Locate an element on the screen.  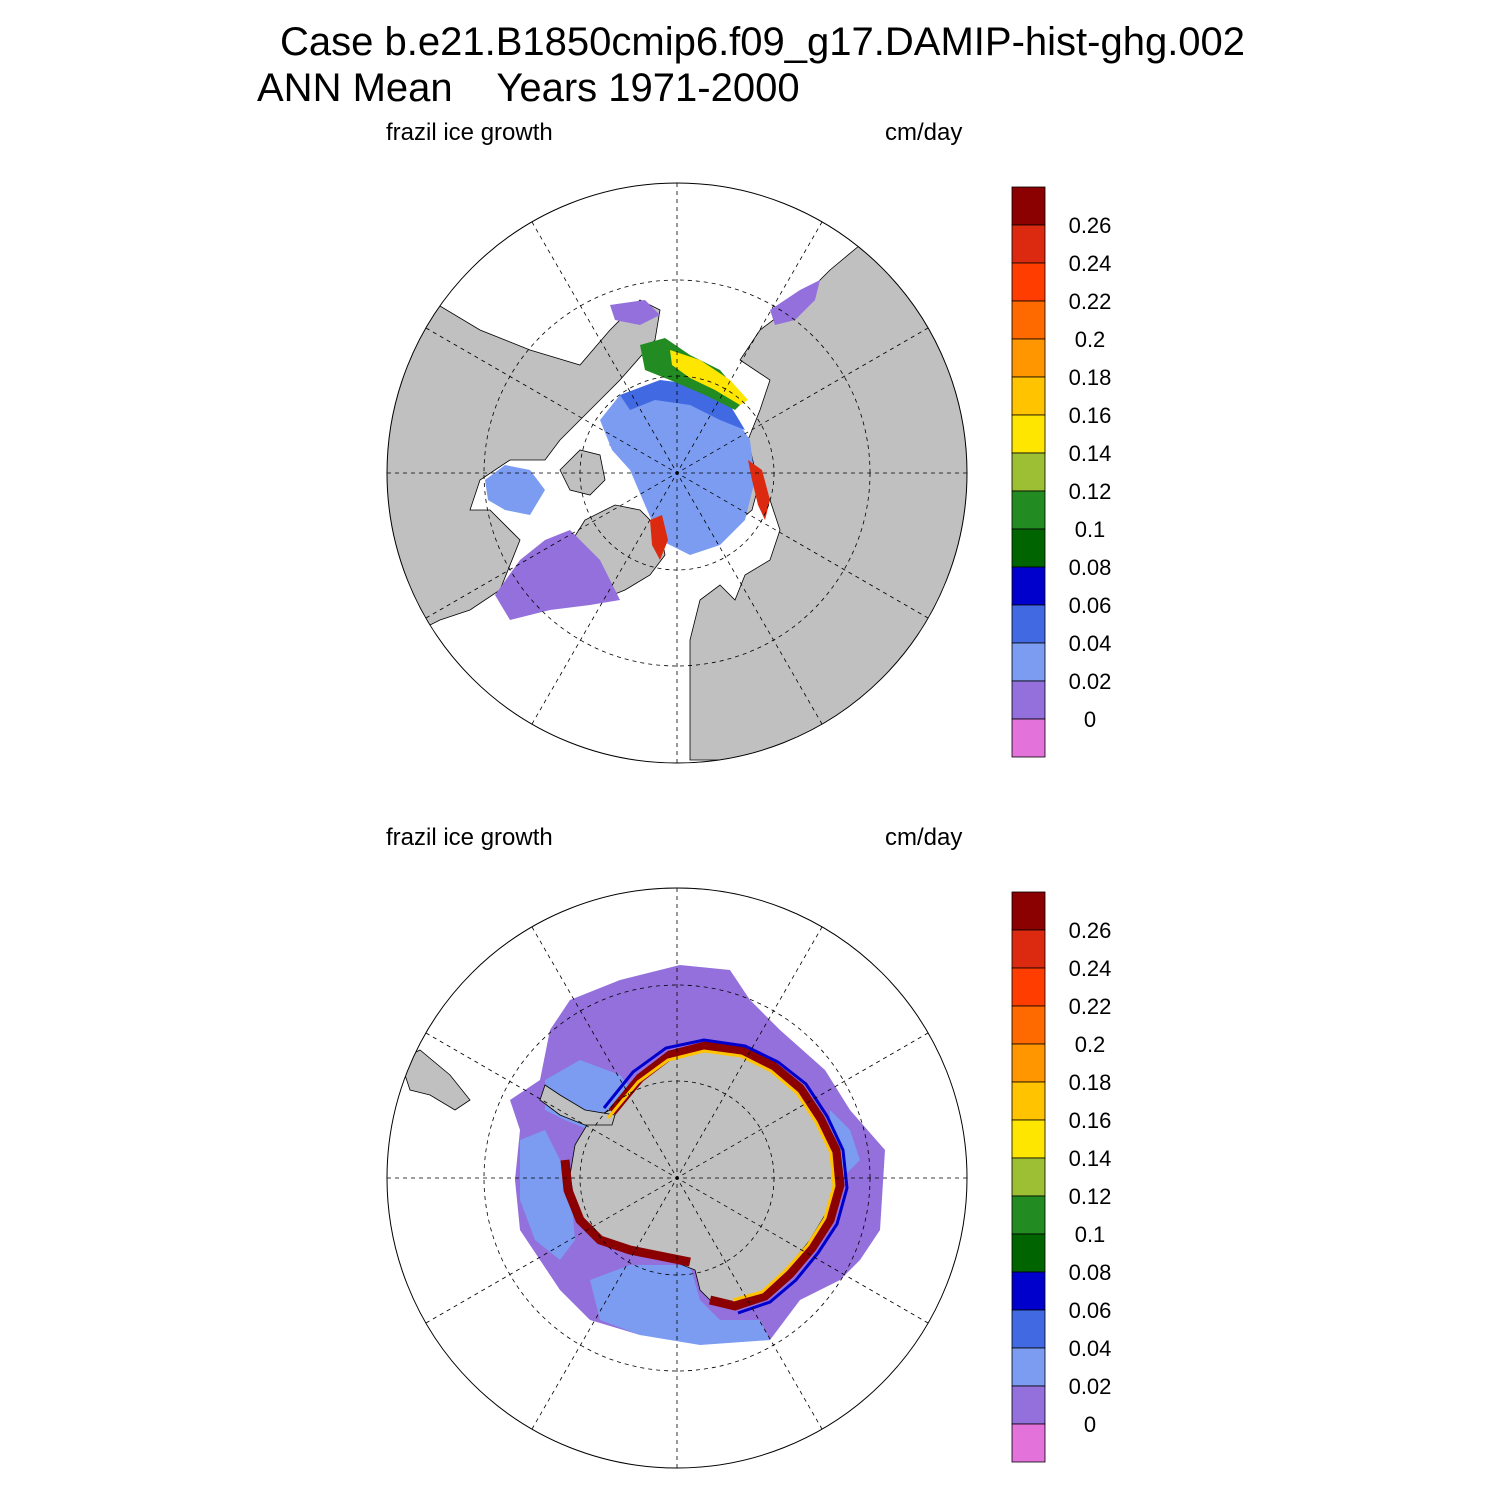
south-colorbar-tick-label: 0.1 is located at coordinates (1090, 1234).